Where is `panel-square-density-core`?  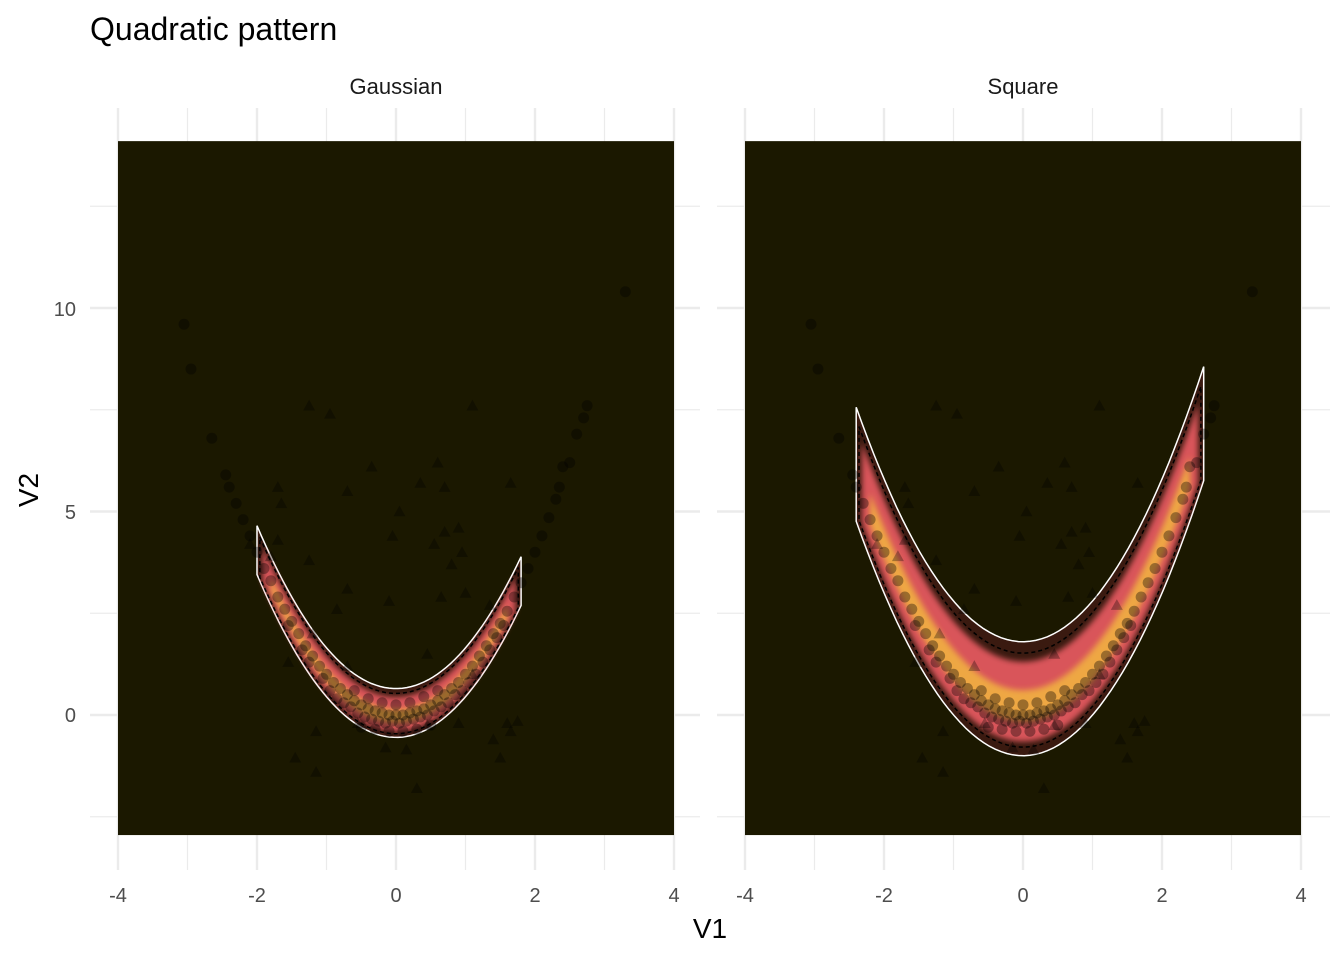 panel-square-density-core is located at coordinates (1030, 588).